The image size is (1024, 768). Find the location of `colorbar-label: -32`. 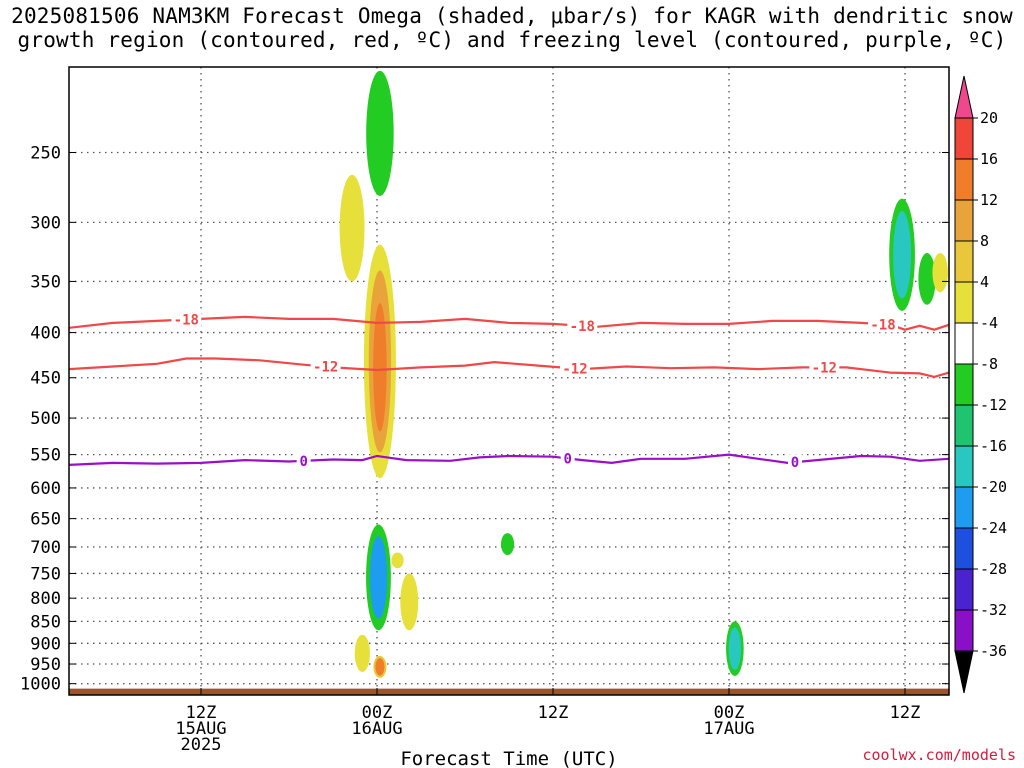

colorbar-label: -32 is located at coordinates (993, 610).